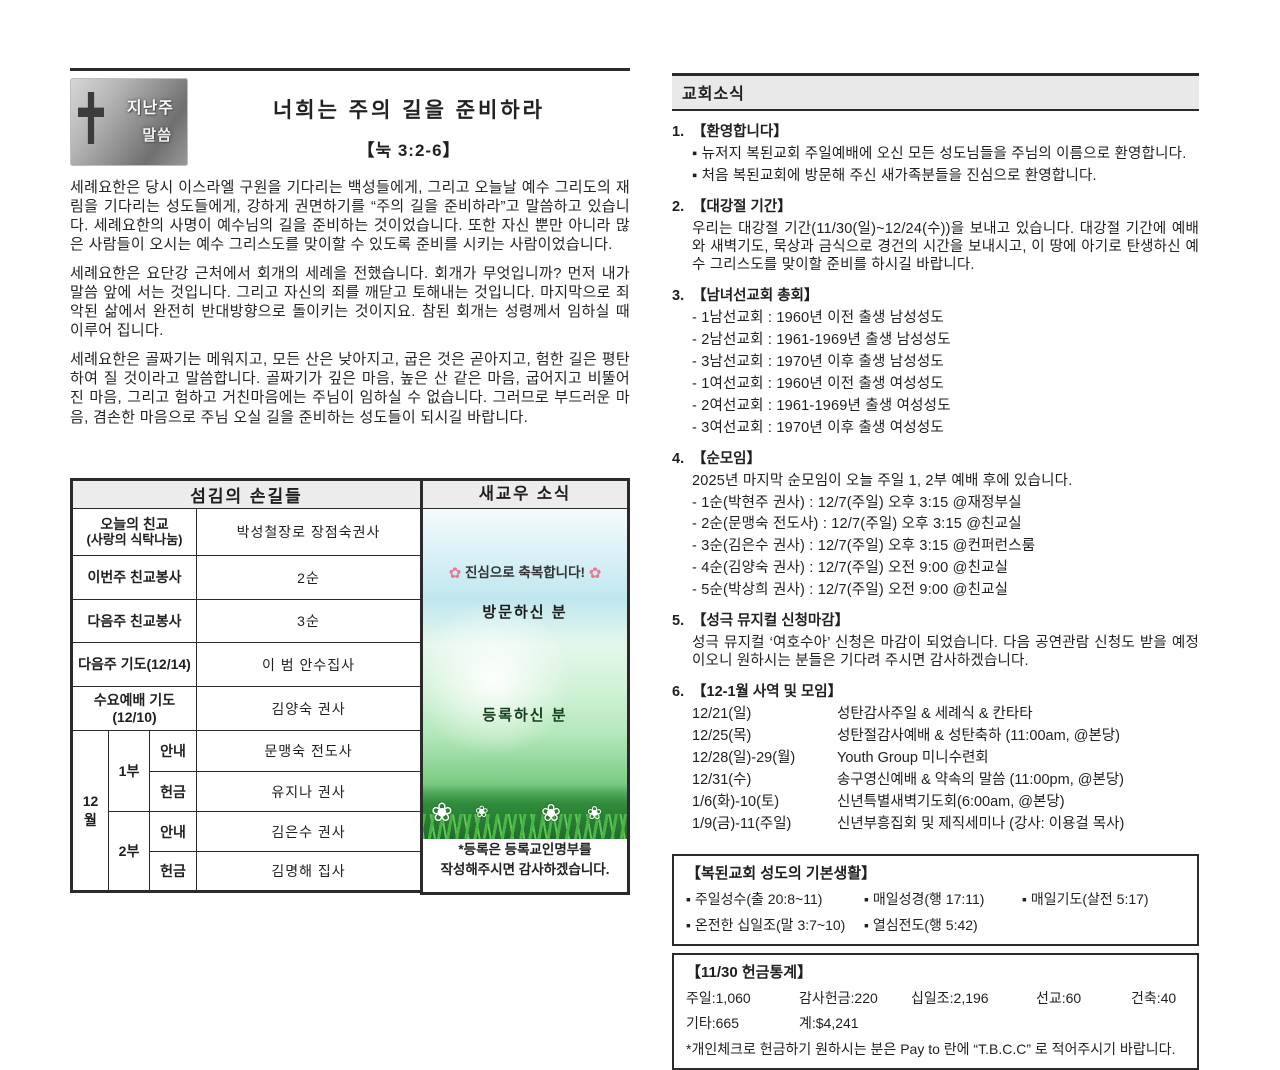  What do you see at coordinates (525, 827) in the screenshot?
I see `grass-blades` at bounding box center [525, 827].